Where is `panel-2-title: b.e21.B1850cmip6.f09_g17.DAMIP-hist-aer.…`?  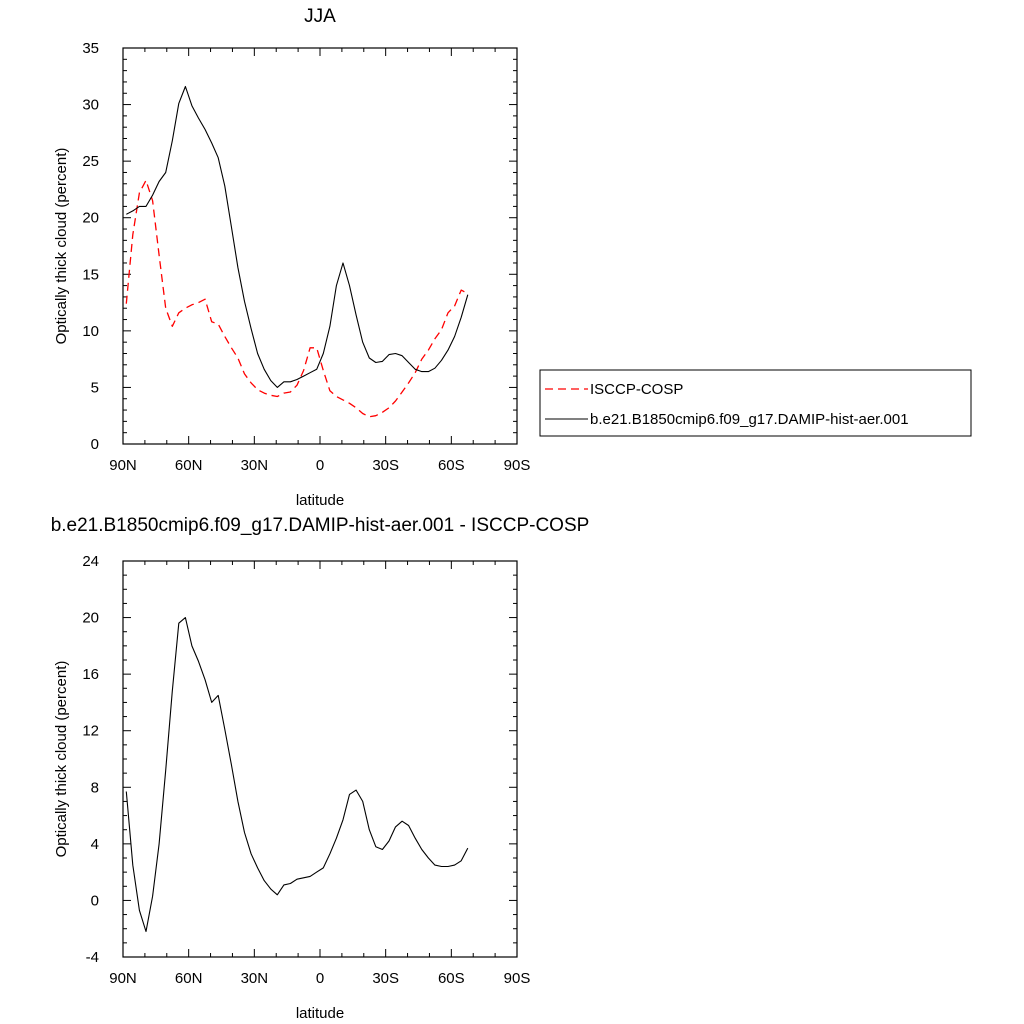
panel-2-title: b.e21.B1850cmip6.f09_g17.DAMIP-hist-aer.… is located at coordinates (320, 525).